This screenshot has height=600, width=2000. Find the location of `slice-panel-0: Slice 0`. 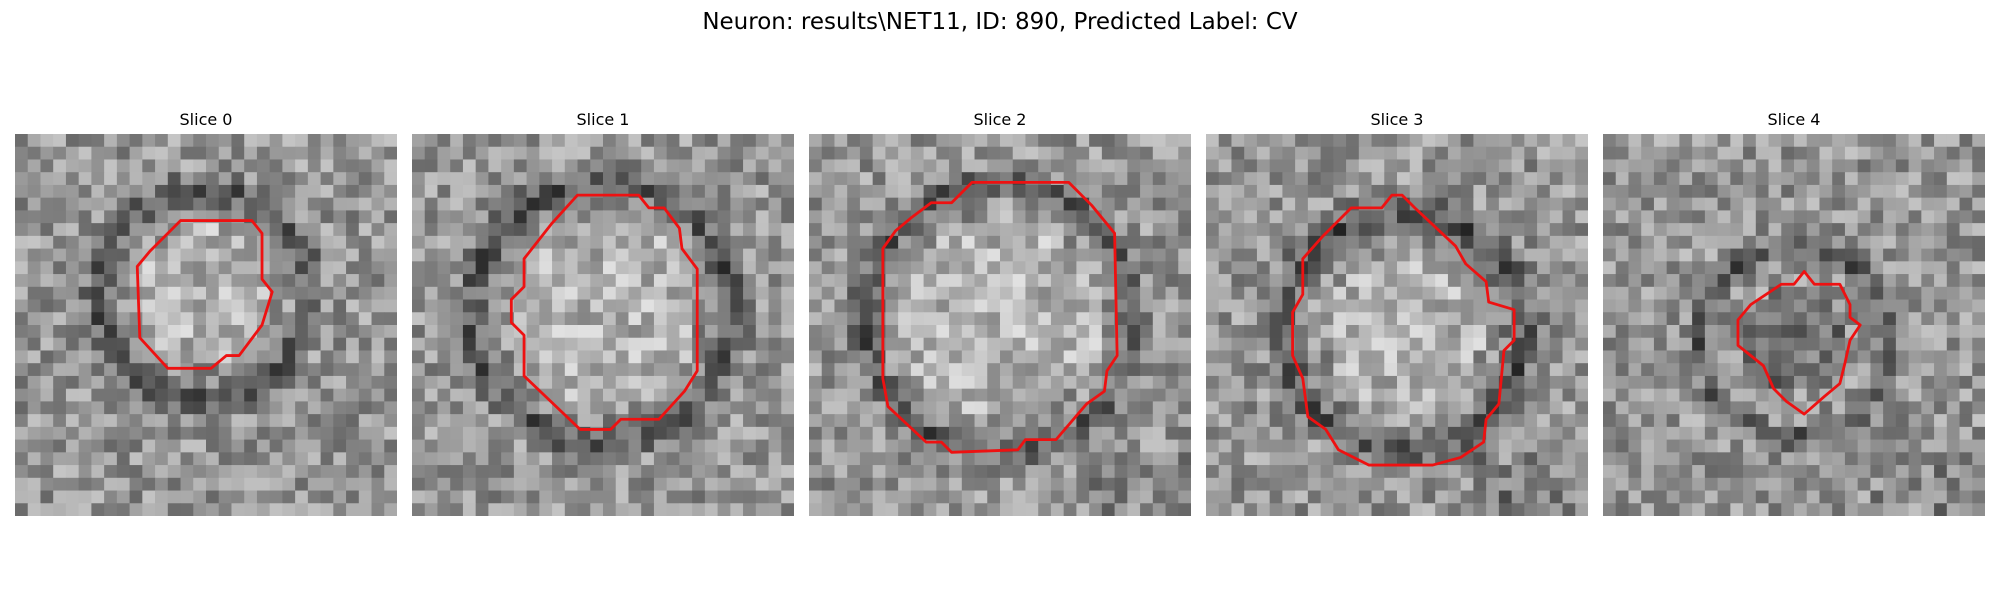

slice-panel-0: Slice 0 is located at coordinates (206, 313).